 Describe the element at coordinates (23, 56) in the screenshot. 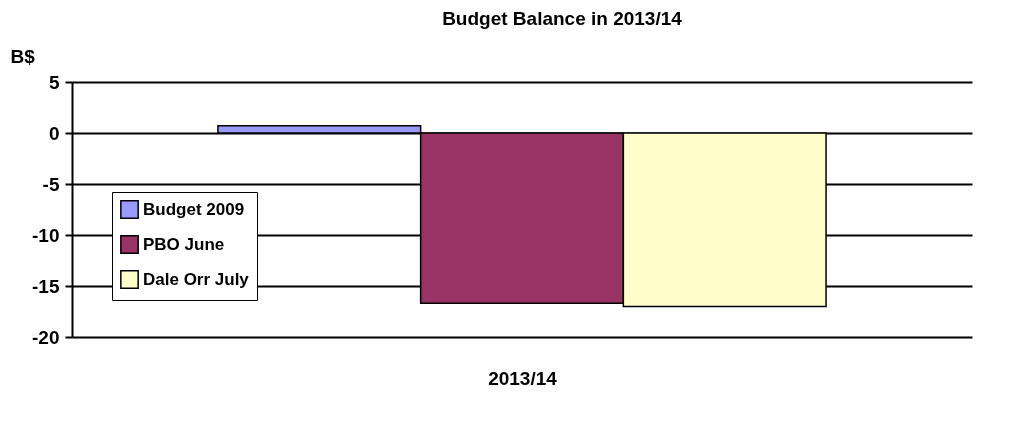

I see `y-axis-title: B$` at that location.